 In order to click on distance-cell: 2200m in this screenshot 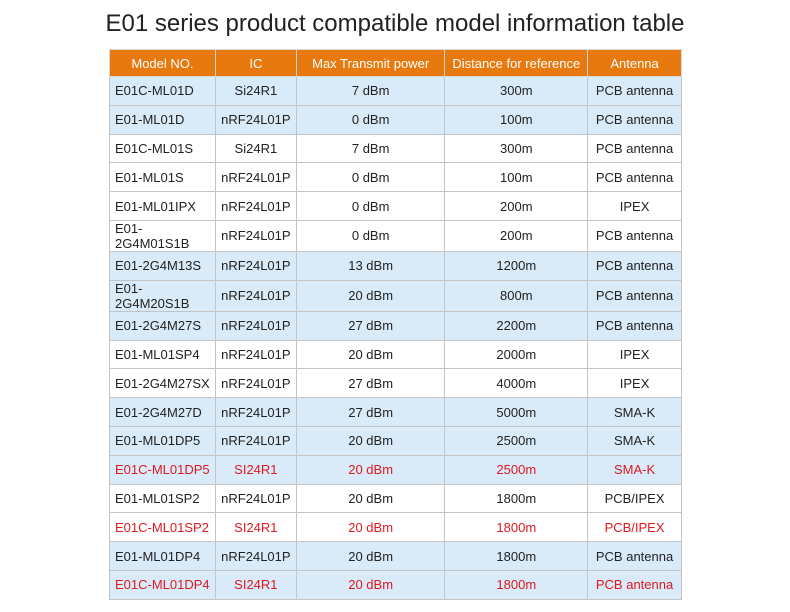, I will do `click(516, 325)`.